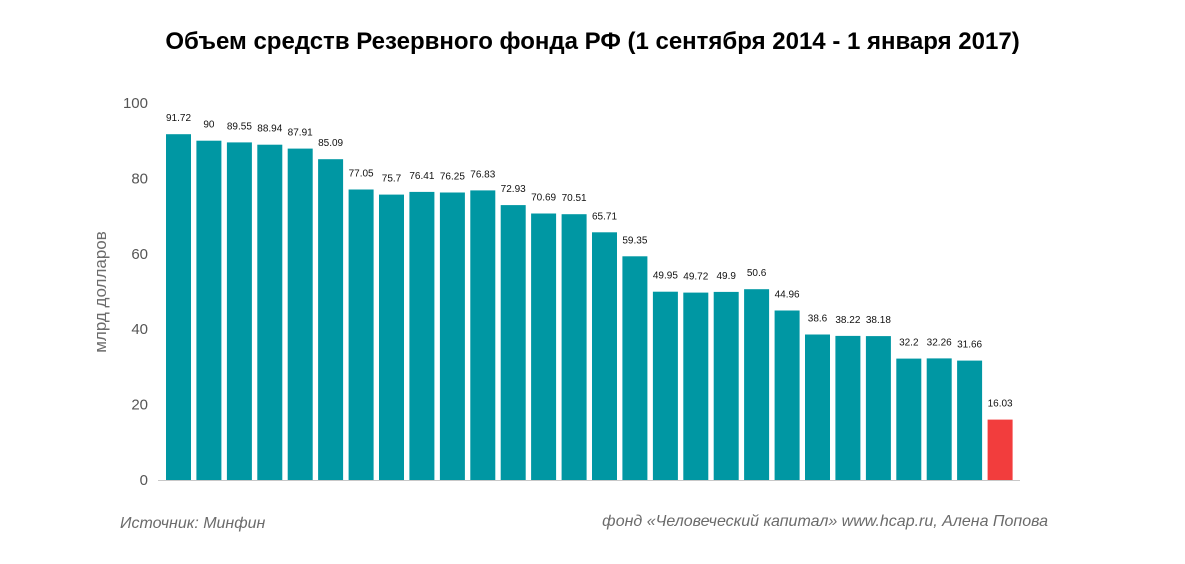  Describe the element at coordinates (139, 178) in the screenshot. I see `y-tick-label: 80` at that location.